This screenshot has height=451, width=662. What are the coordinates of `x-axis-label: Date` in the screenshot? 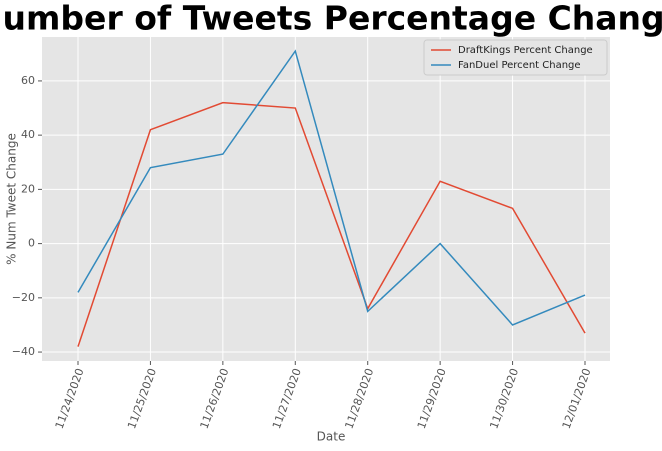 It's located at (331, 437).